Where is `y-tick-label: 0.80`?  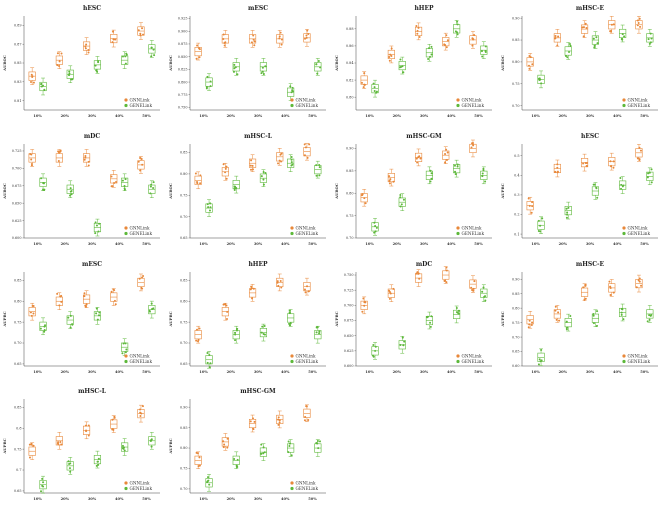 y-tick-label: 0.80 is located at coordinates (184, 301).